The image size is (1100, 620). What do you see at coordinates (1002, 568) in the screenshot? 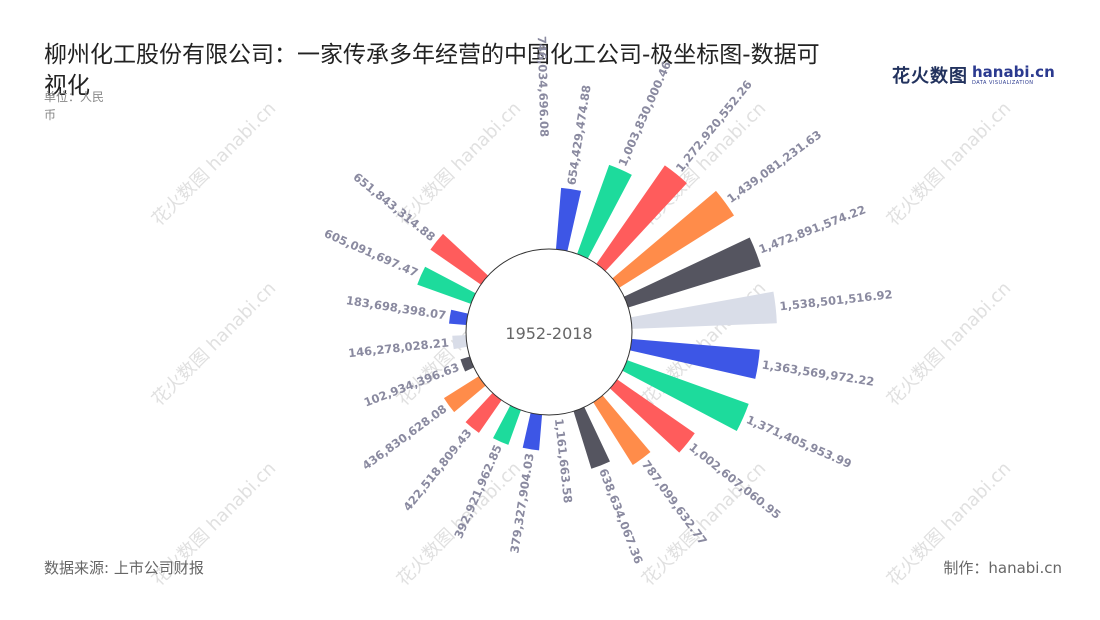
I see `maker-credit: 制作：hanabi.cn` at bounding box center [1002, 568].